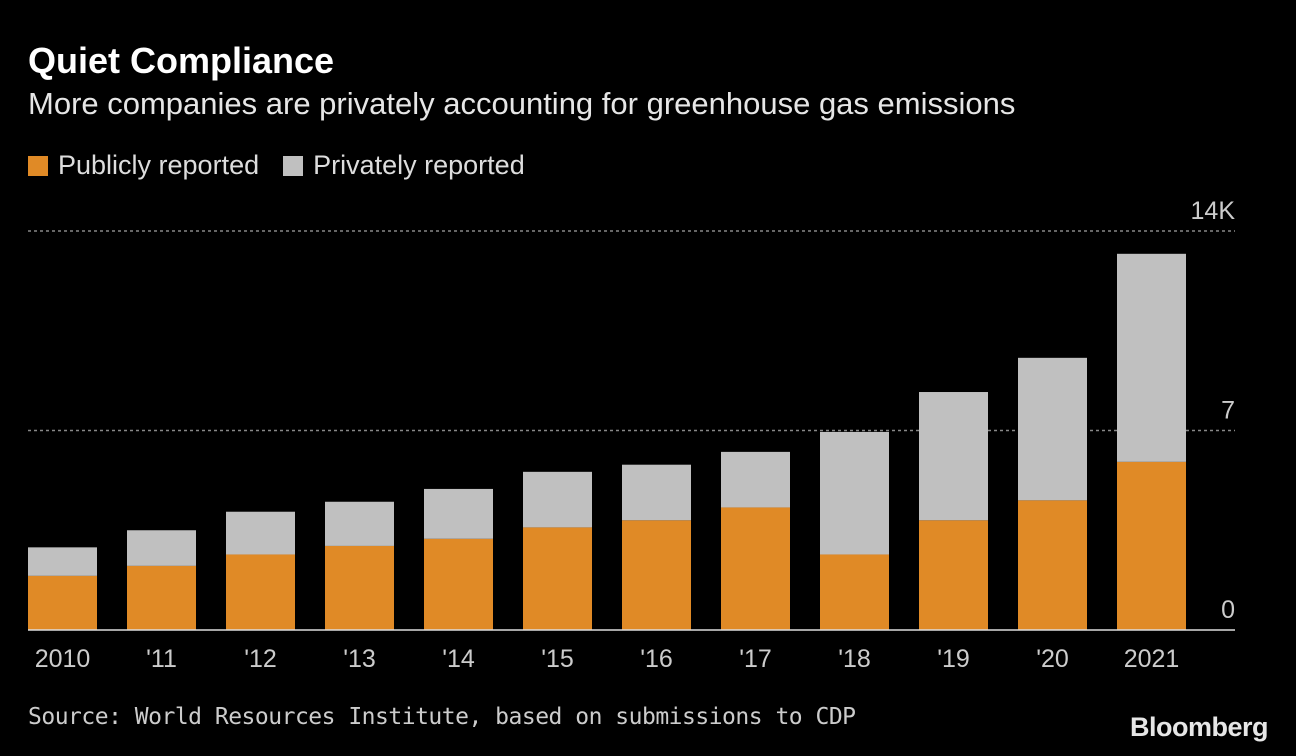  I want to click on legend-swatch-private, so click(293, 165).